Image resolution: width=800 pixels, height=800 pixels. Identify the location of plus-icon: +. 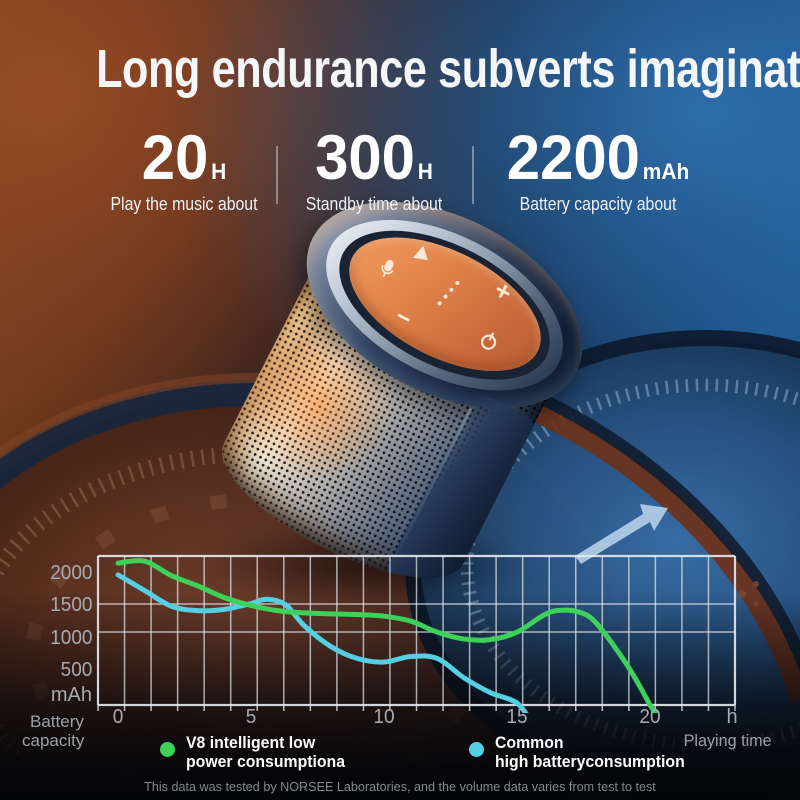
(503, 291).